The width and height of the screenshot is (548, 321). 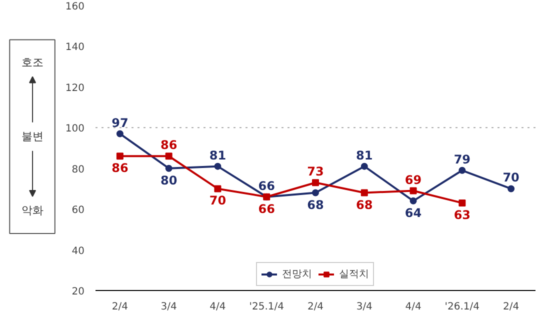 What do you see at coordinates (33, 62) in the screenshot?
I see `text: 호조` at bounding box center [33, 62].